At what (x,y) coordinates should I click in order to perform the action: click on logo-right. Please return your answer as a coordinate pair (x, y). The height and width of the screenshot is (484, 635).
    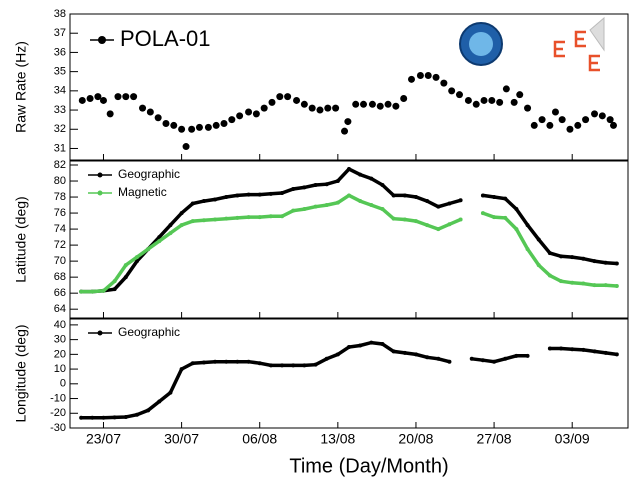
    Looking at the image, I should click on (579, 44).